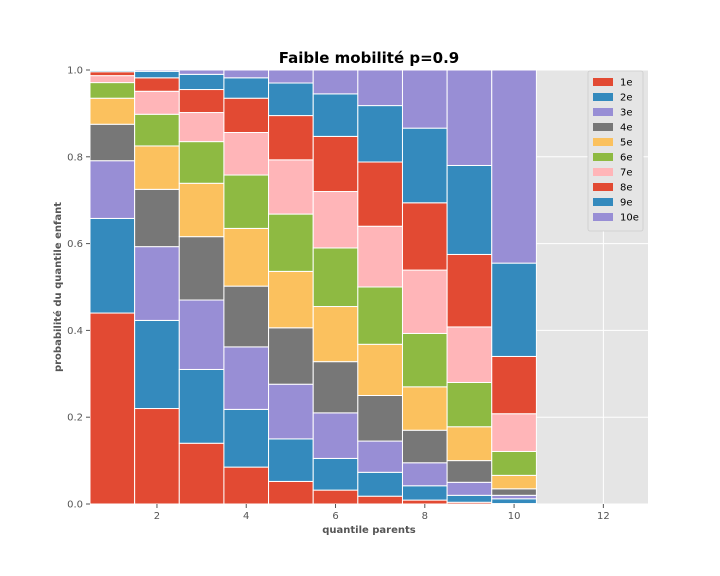 The height and width of the screenshot is (576, 720). Describe the element at coordinates (369, 530) in the screenshot. I see `x-axis-label: quantile parents` at that location.